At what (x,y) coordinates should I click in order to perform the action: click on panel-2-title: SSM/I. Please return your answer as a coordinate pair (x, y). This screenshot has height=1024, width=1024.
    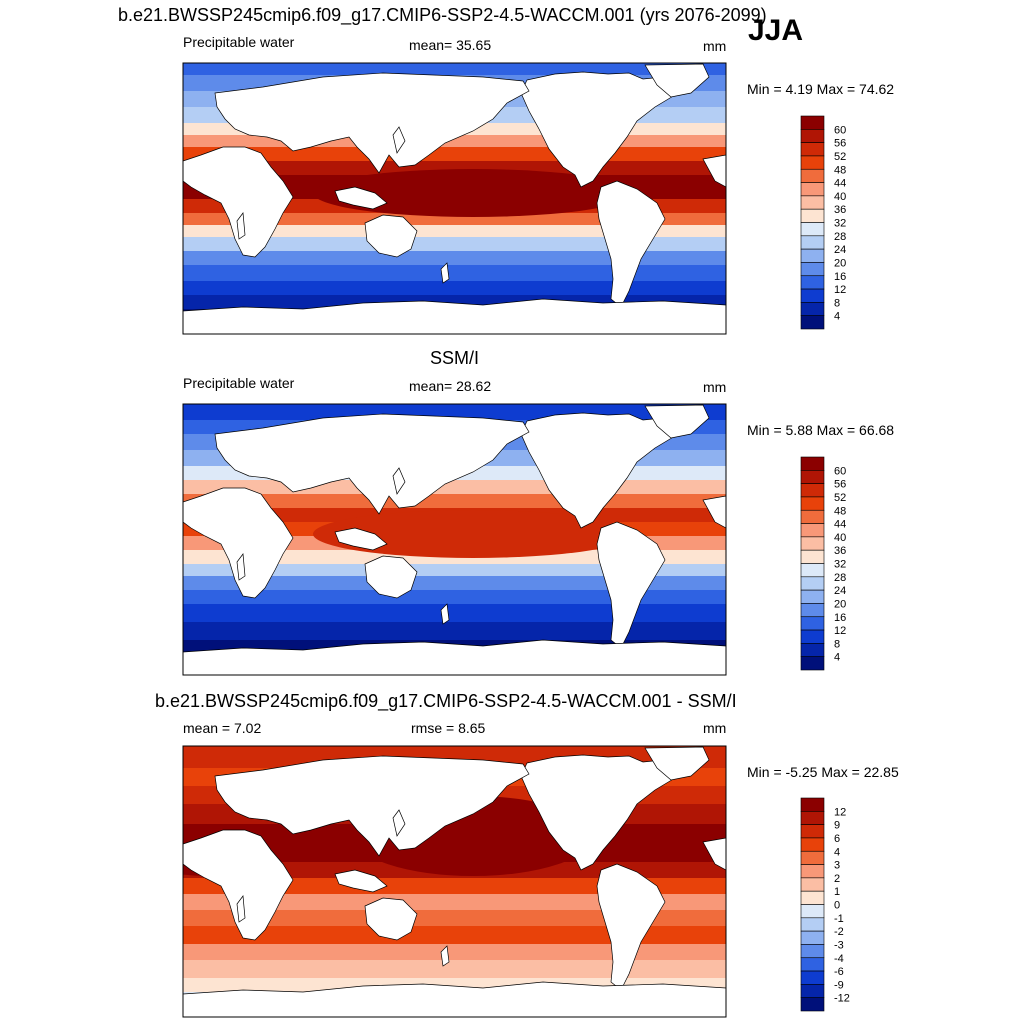
    Looking at the image, I should click on (455, 358).